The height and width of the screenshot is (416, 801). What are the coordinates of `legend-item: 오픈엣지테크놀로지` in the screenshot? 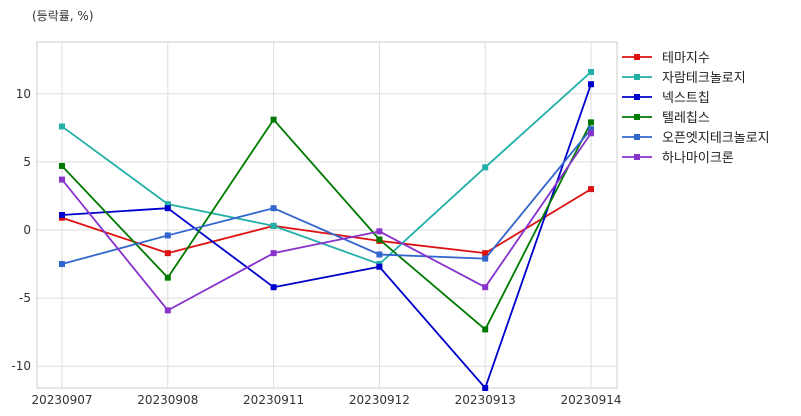 It's located at (696, 138).